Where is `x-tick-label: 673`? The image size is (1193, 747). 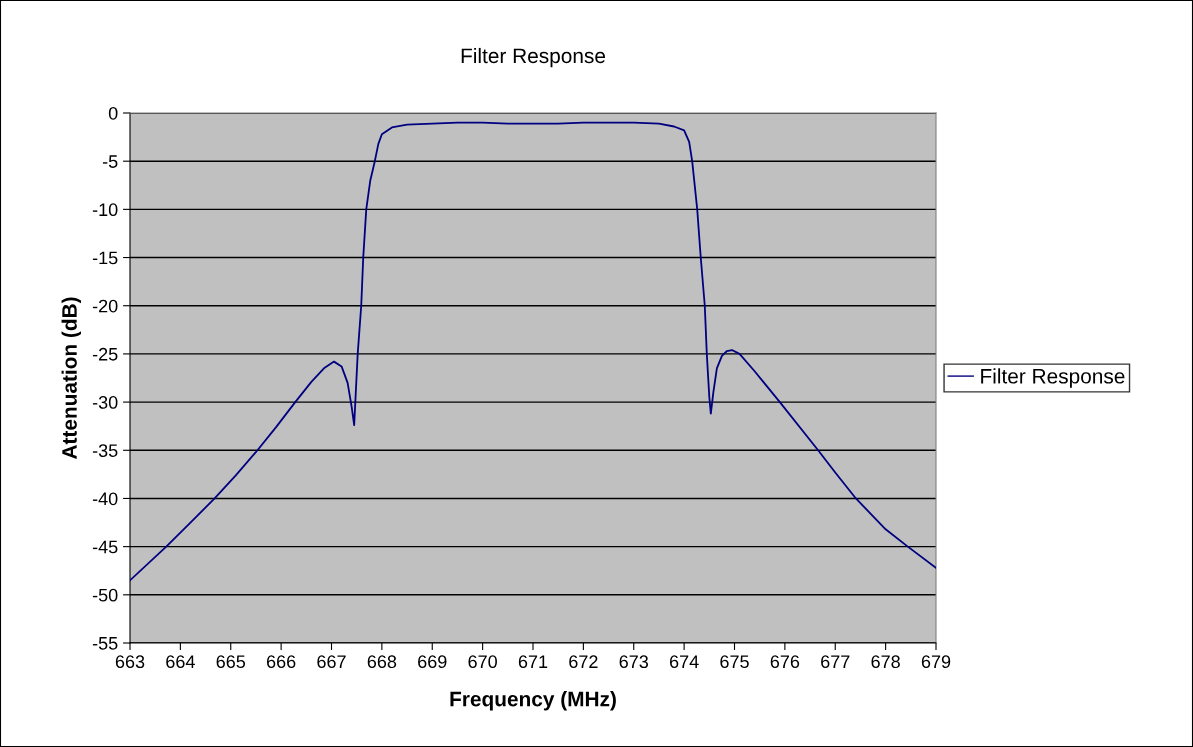 x-tick-label: 673 is located at coordinates (634, 662).